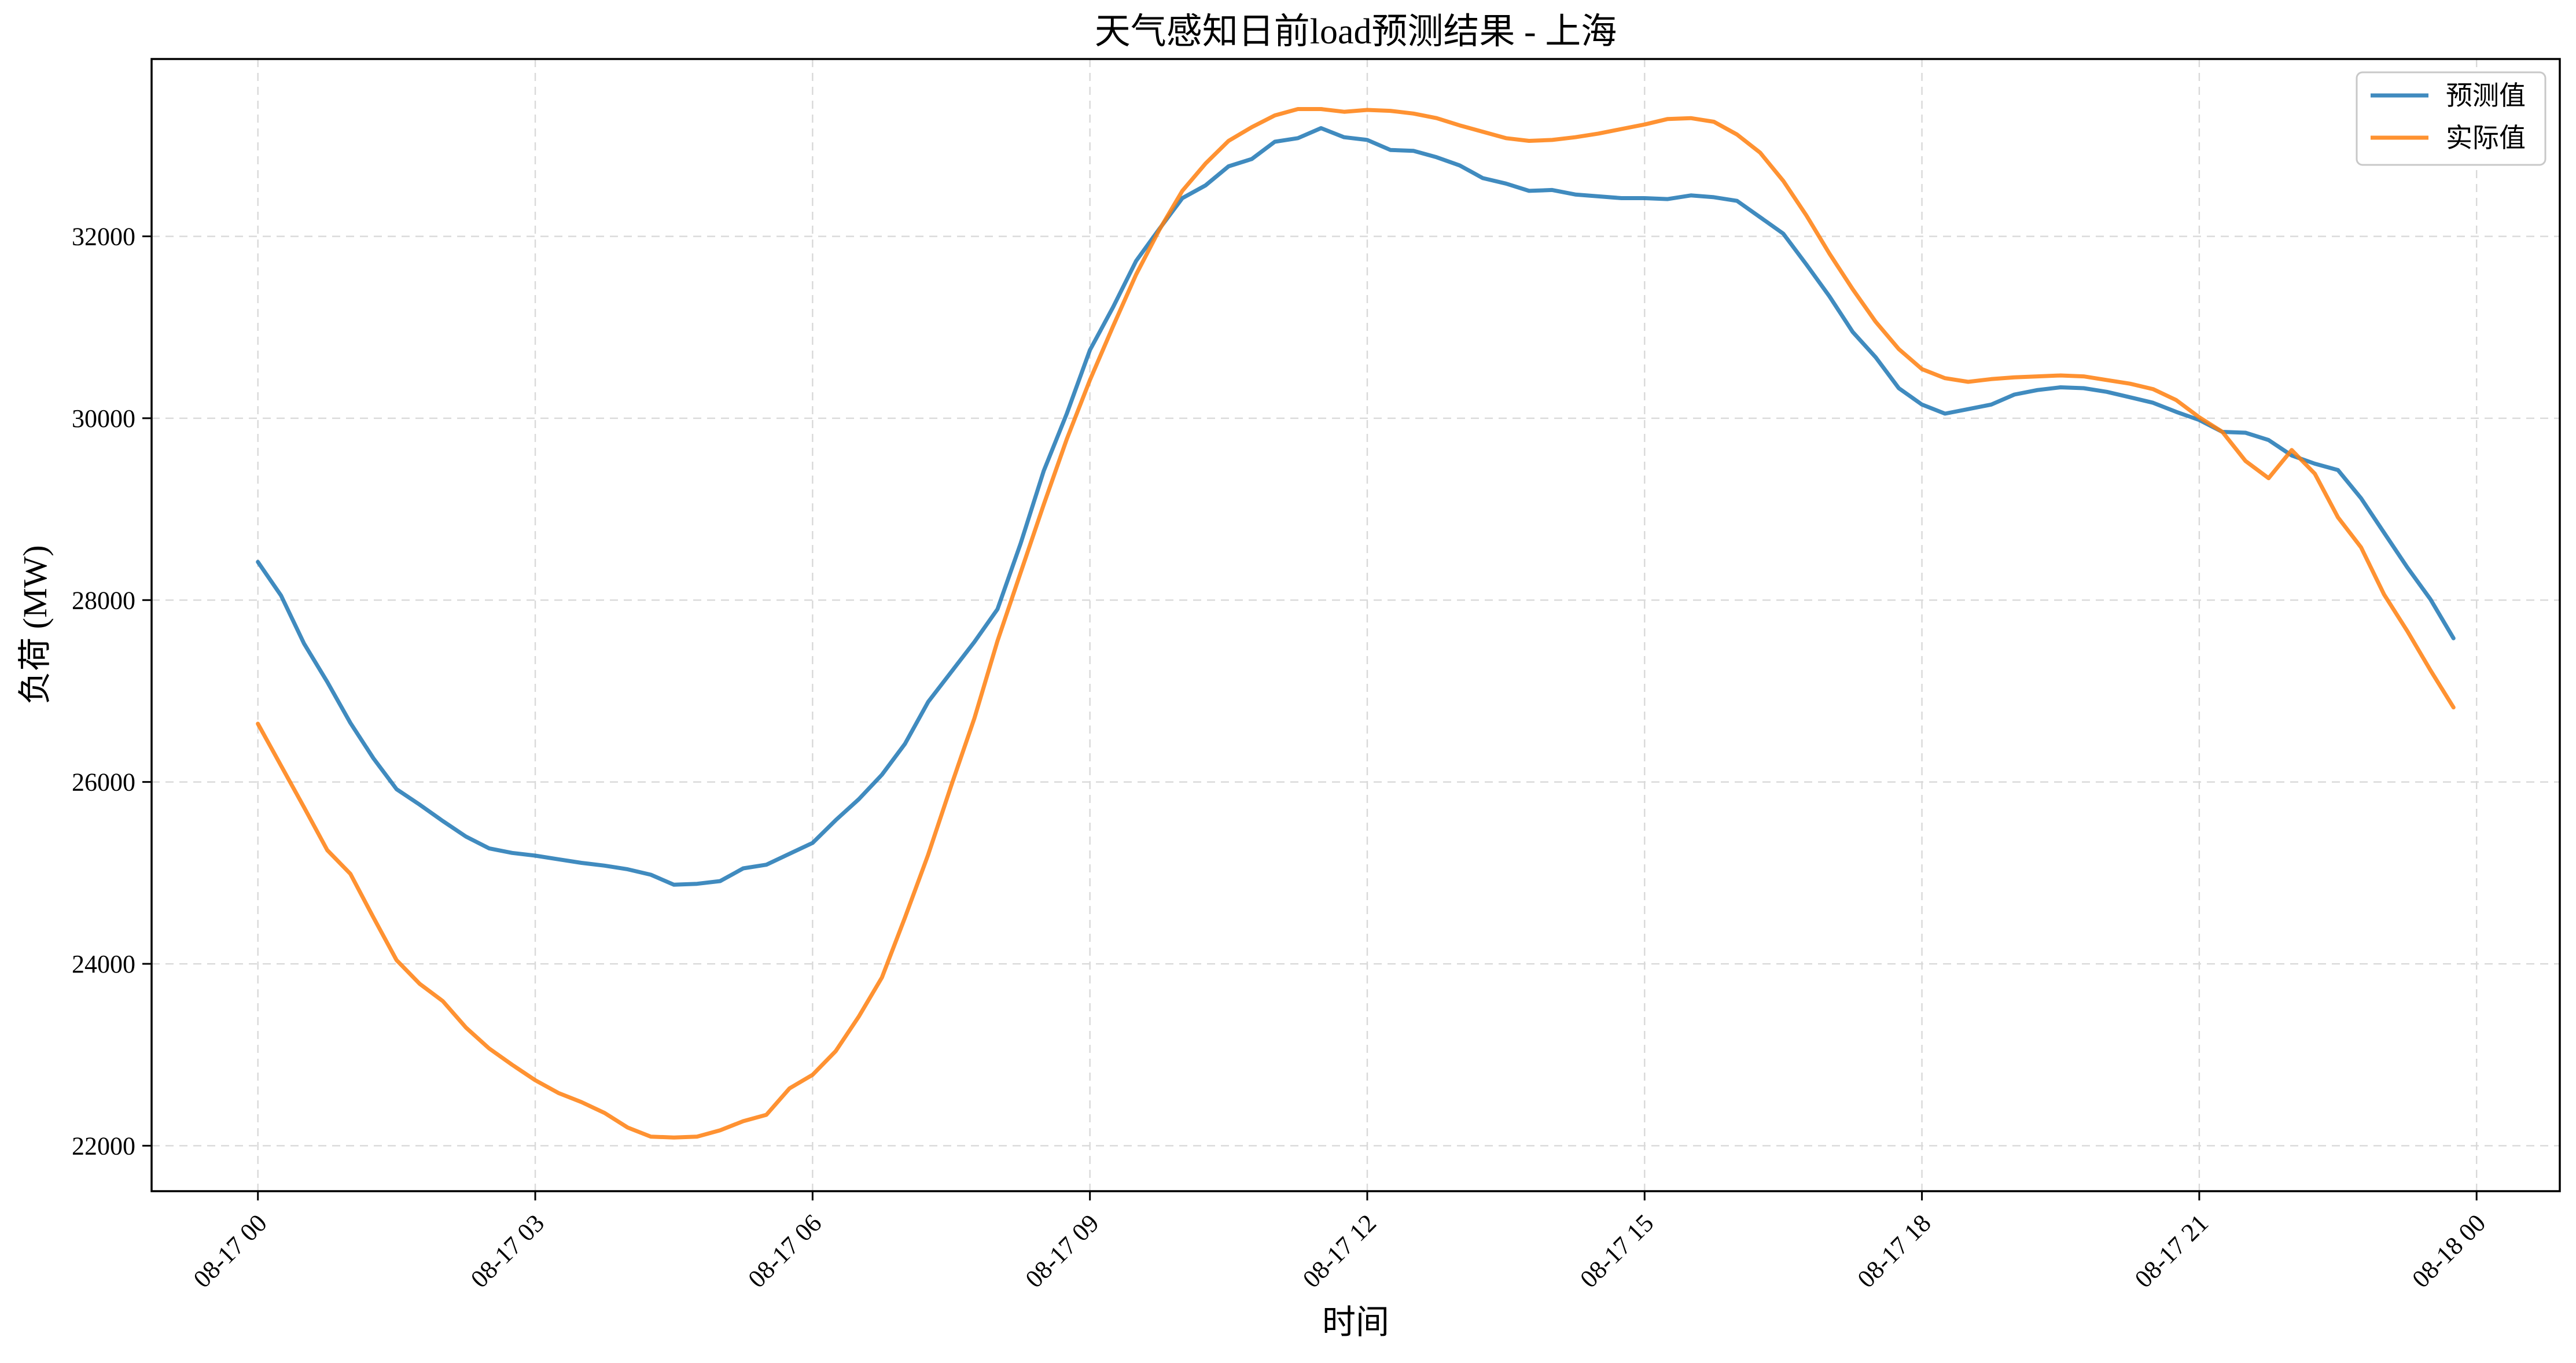  I want to click on chart-title: 天气感知日前load预测结果 - 上海, so click(1356, 32).